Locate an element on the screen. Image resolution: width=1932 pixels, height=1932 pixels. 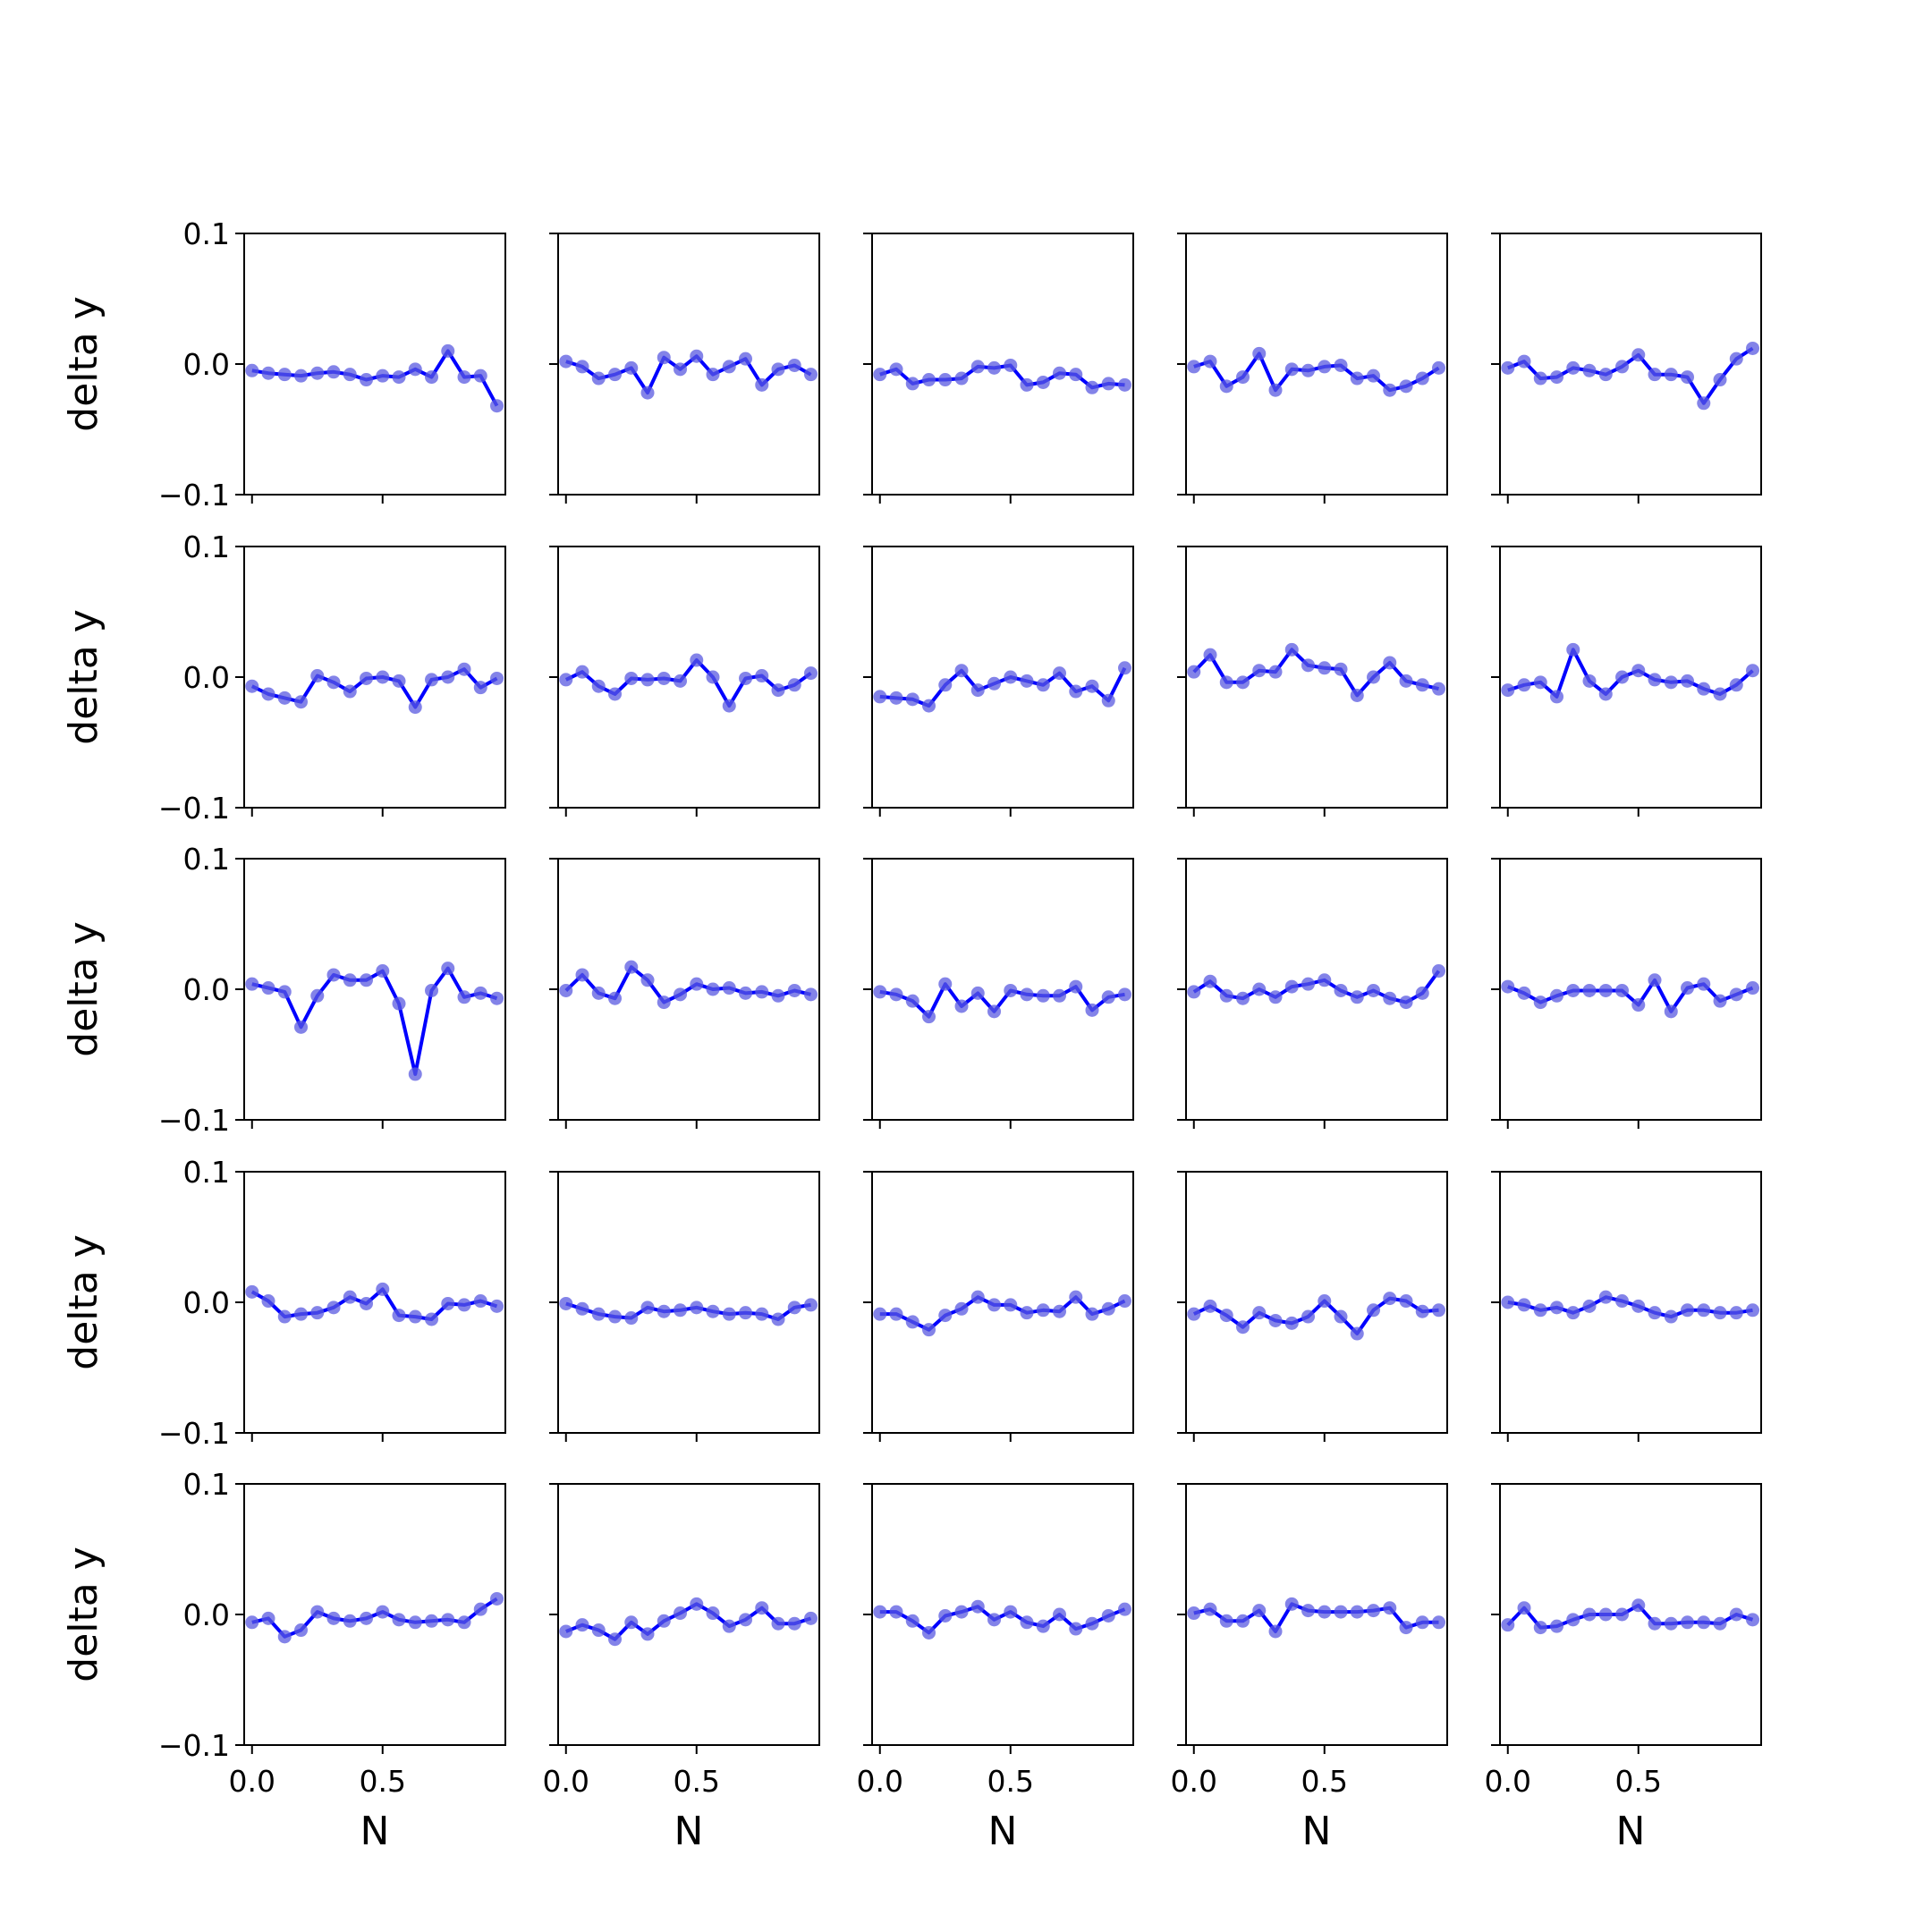
subplot-r2-c2 is located at coordinates (684, 681).